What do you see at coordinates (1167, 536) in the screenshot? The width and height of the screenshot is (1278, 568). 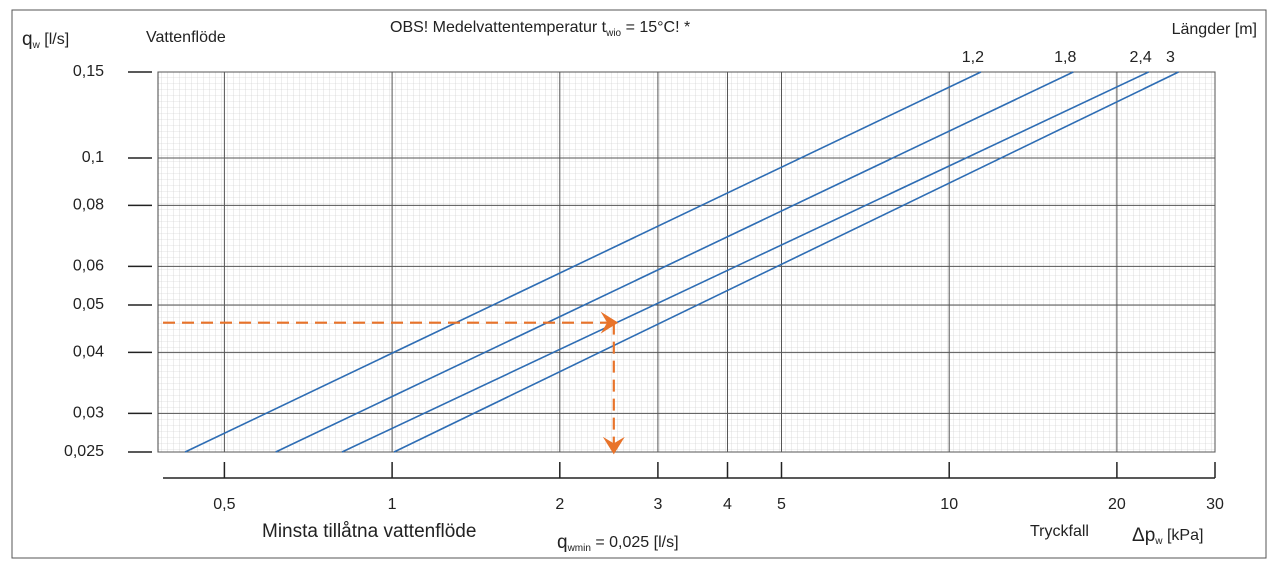 I see `x-unit: Δpw [kPa]` at bounding box center [1167, 536].